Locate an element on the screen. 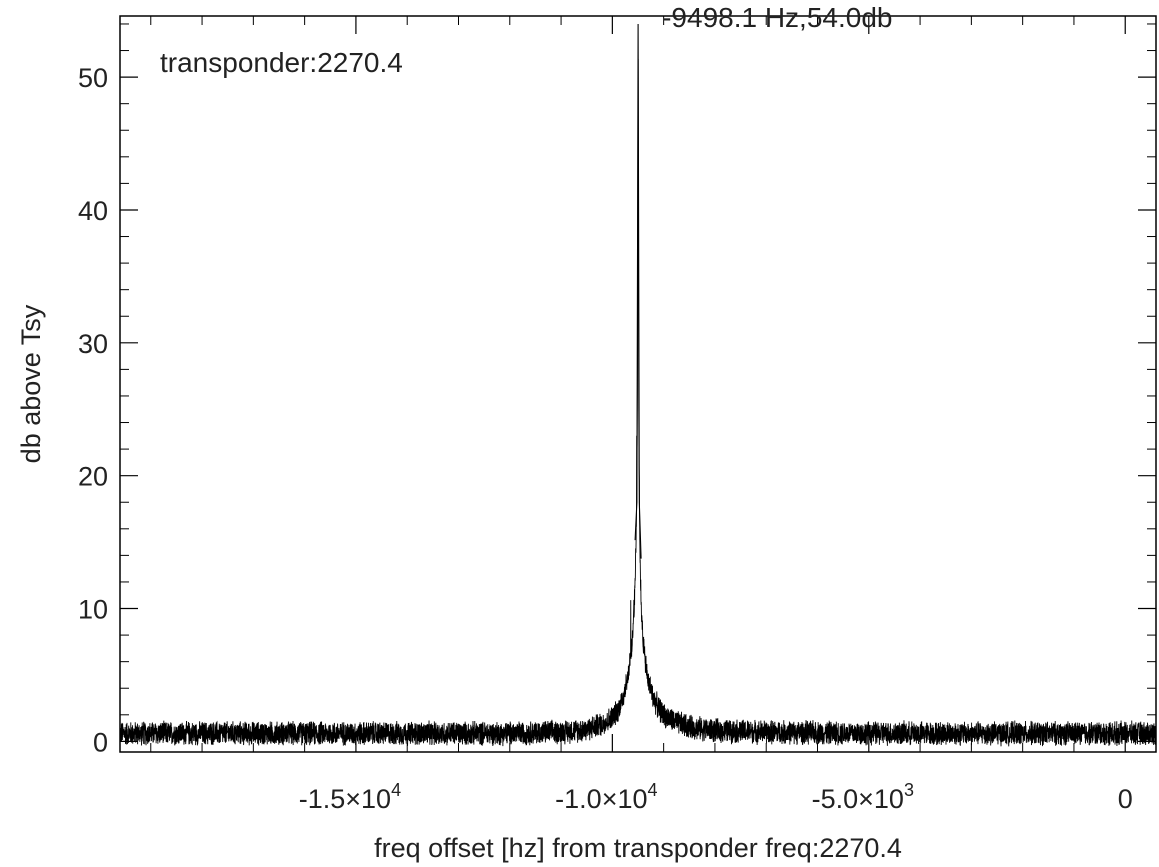 This screenshot has width=1159, height=867. peak-annotation: -9498.1 Hz,54.0db is located at coordinates (777, 17).